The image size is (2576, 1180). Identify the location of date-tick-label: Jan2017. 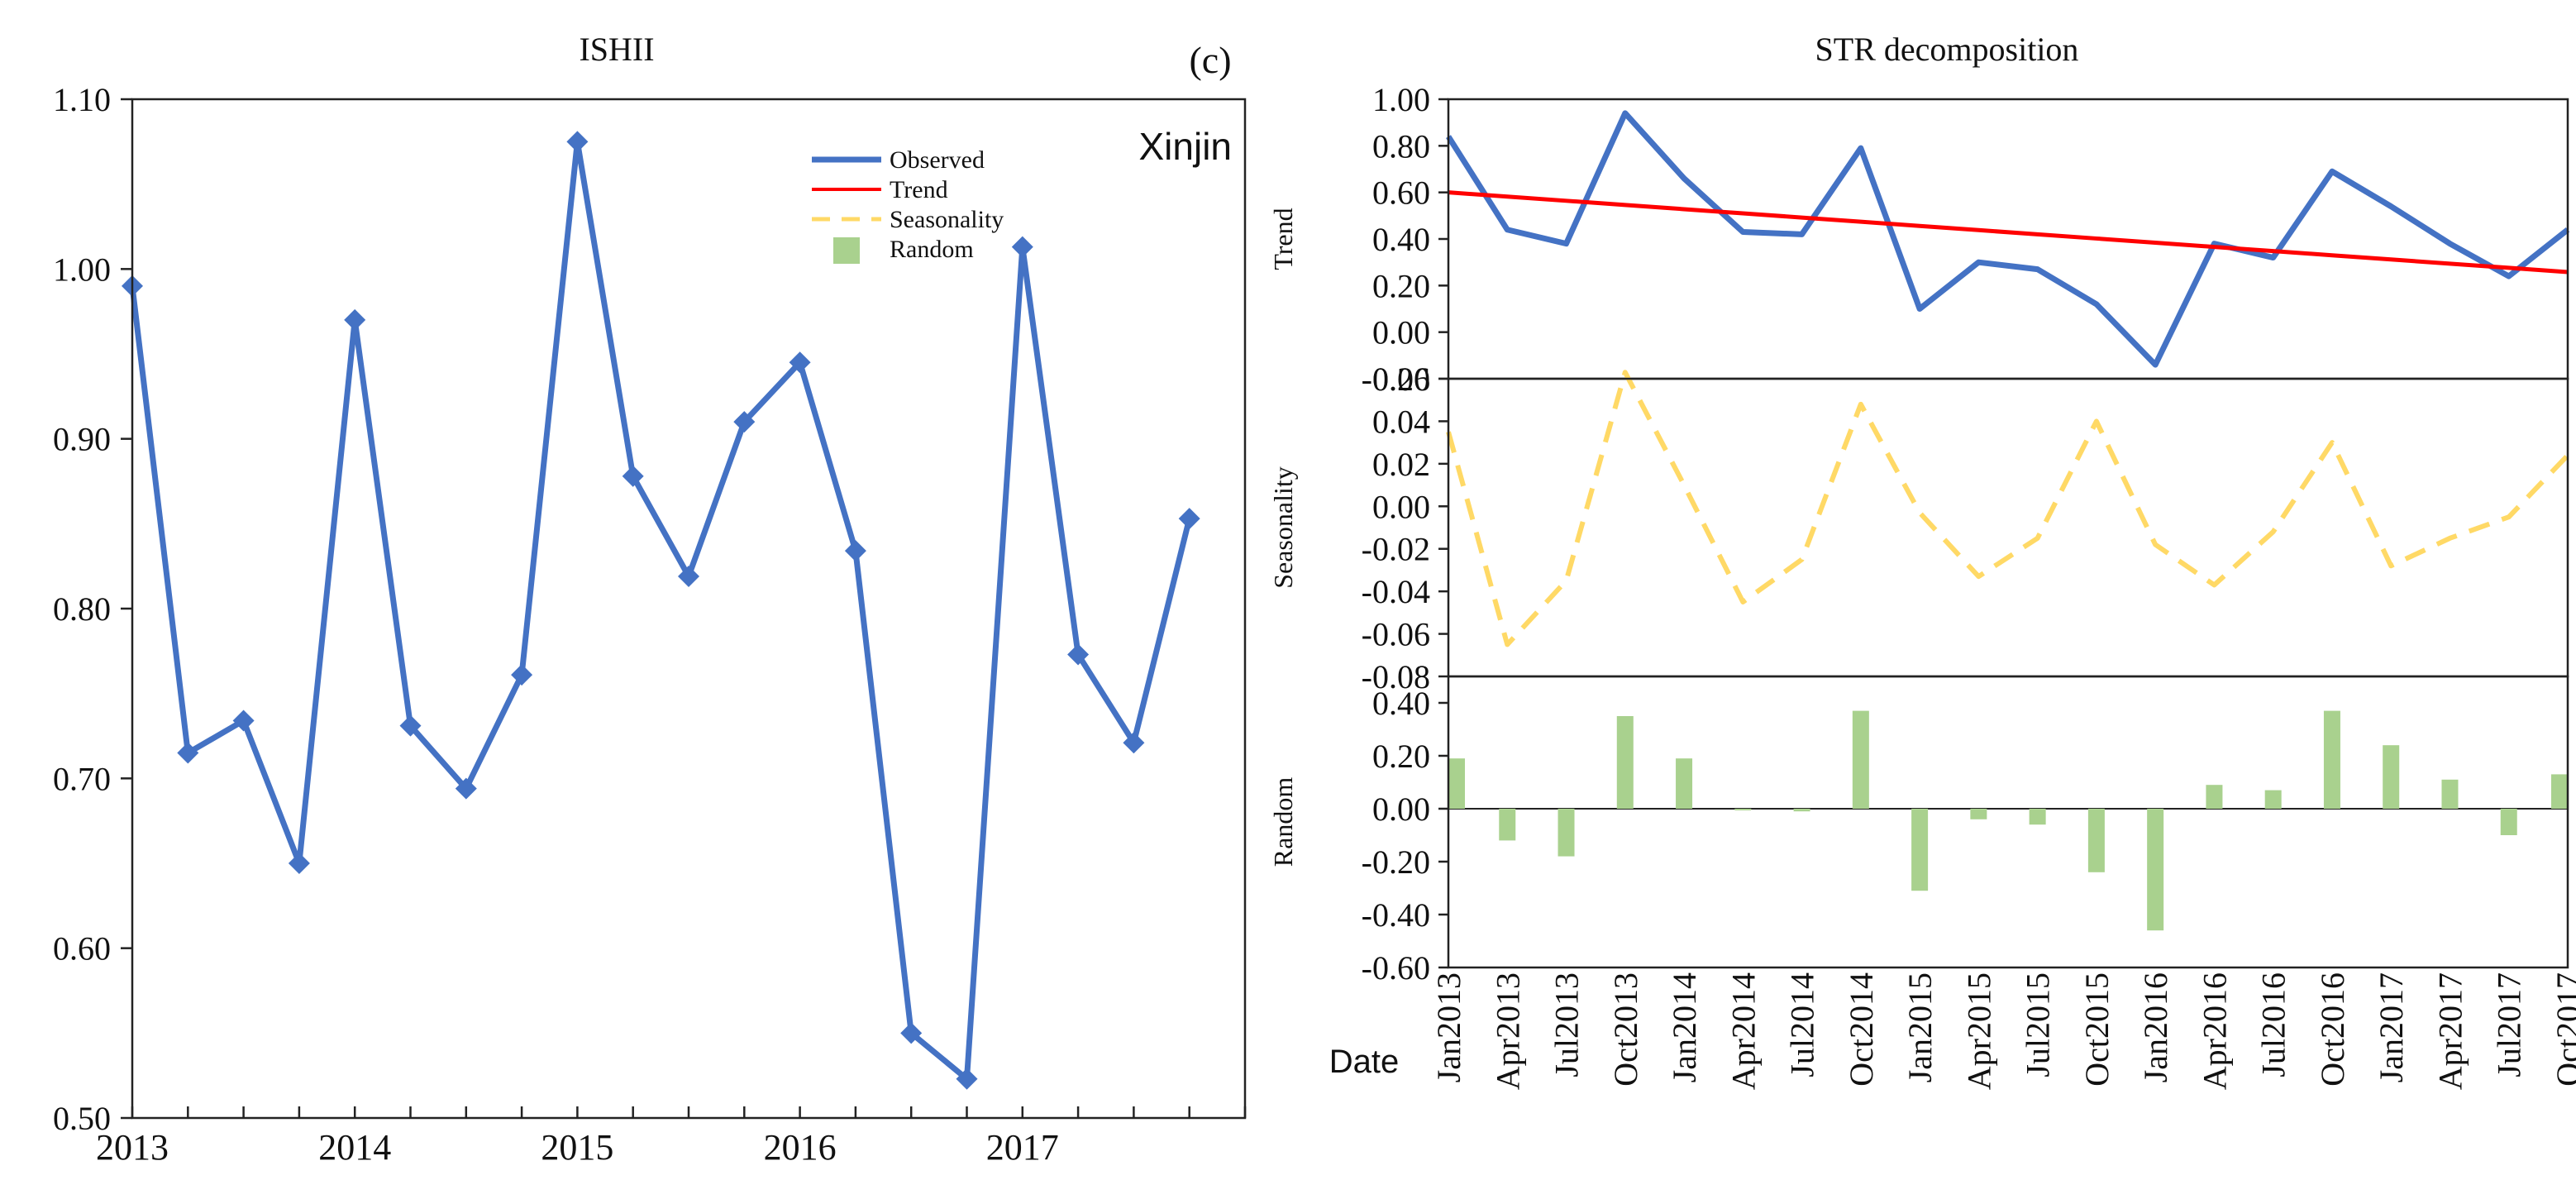
(2391, 1027).